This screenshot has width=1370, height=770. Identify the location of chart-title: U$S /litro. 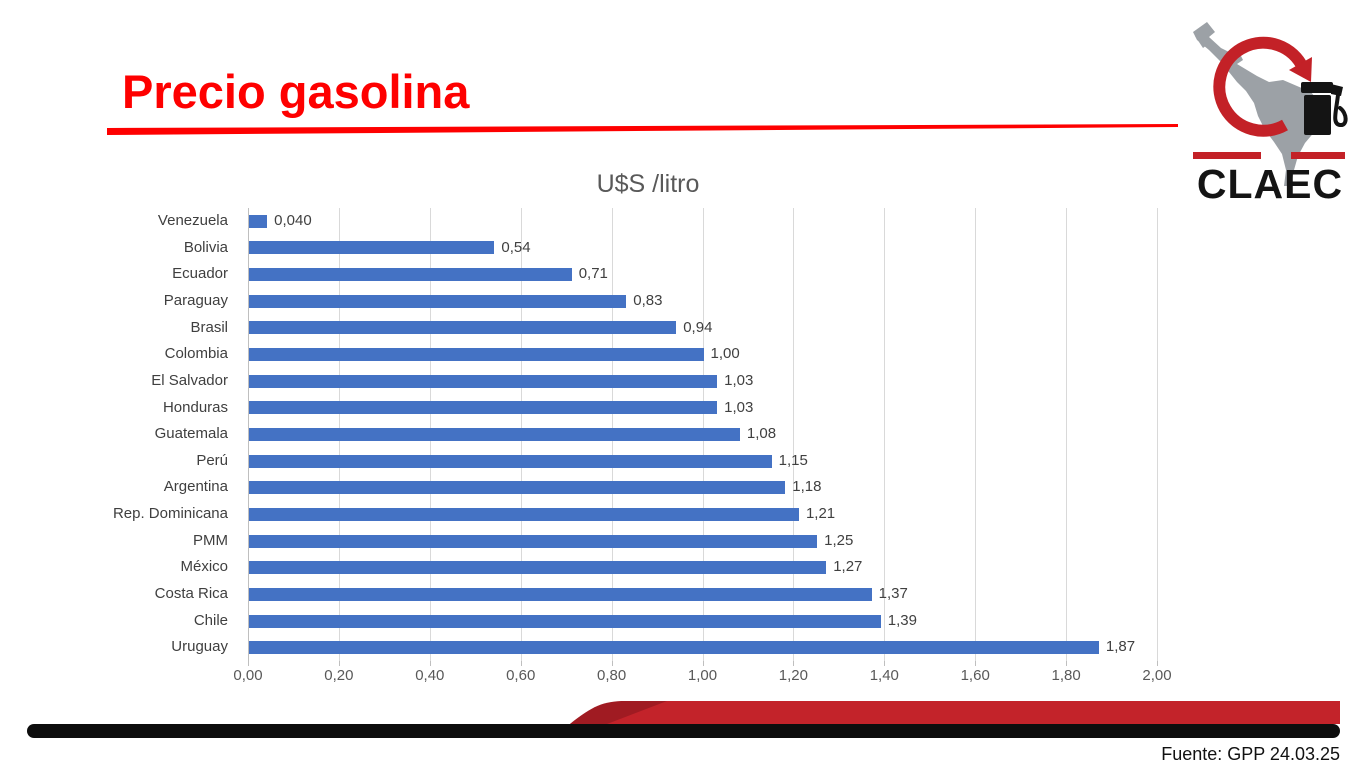
(648, 184).